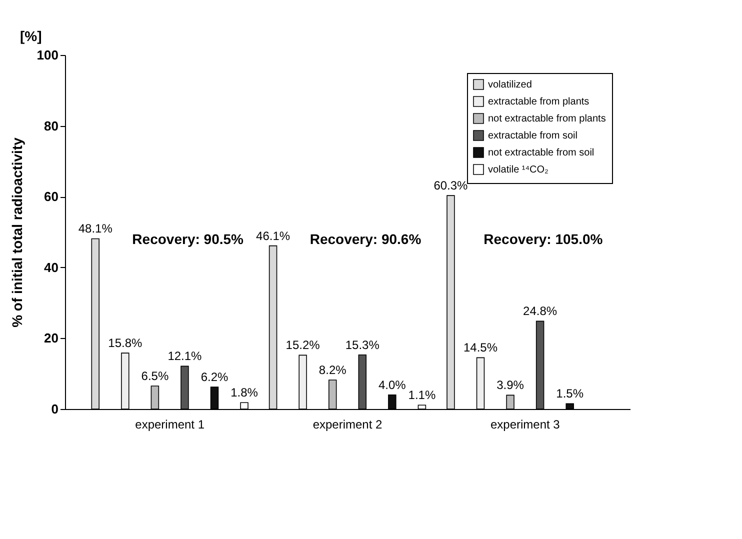  Describe the element at coordinates (518, 170) in the screenshot. I see `legend-label: volatile ¹⁴CO₂` at that location.